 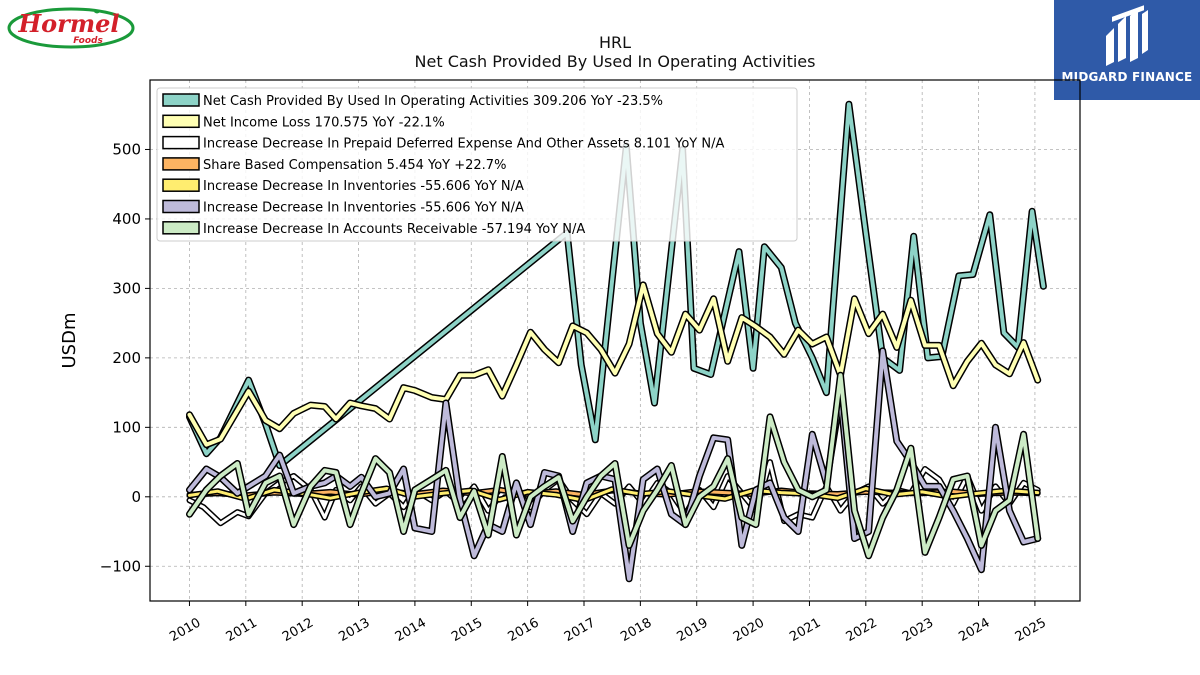 I want to click on y-axis-ticks: −100 0 100 200 300 400 500, so click(x=125, y=357).